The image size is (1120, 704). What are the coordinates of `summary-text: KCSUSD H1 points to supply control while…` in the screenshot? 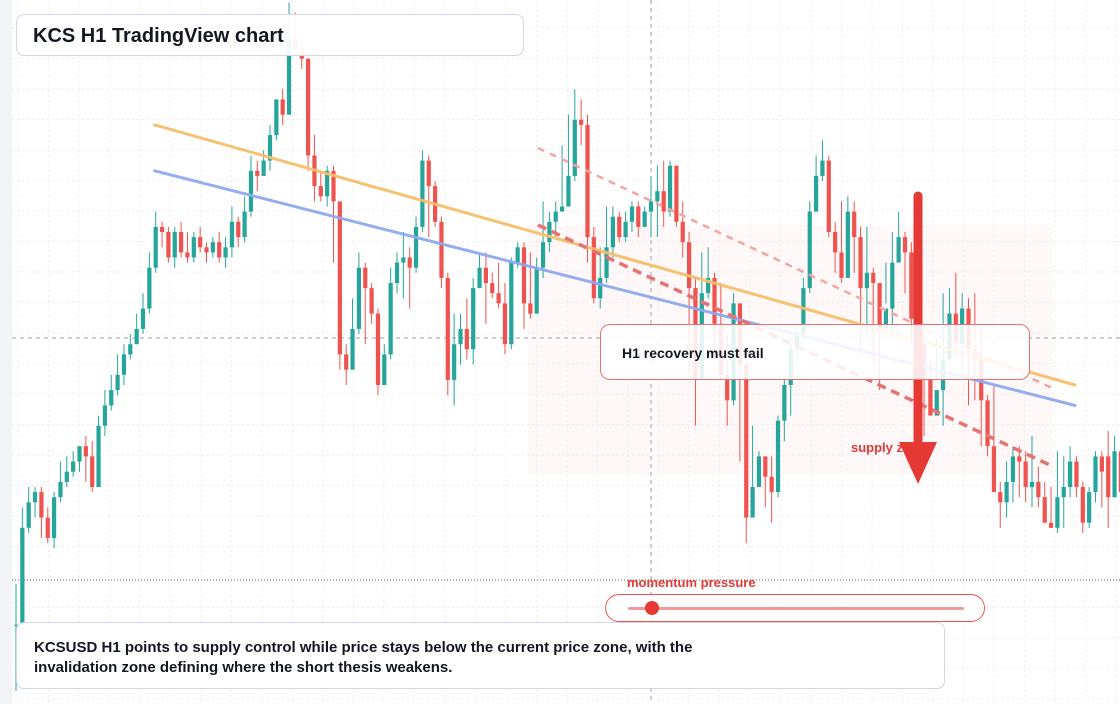 It's located at (363, 657).